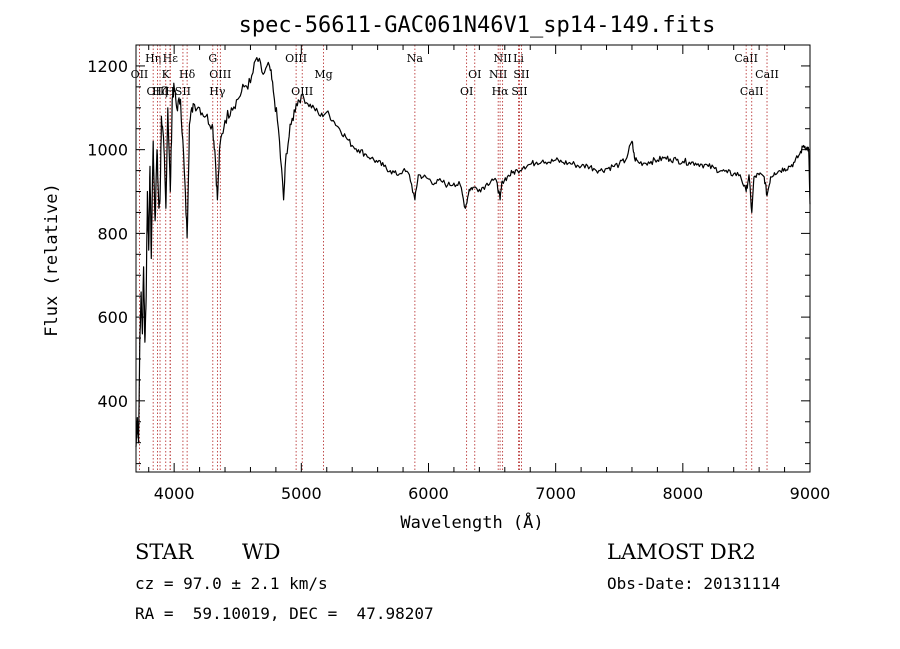 The width and height of the screenshot is (900, 649). Describe the element at coordinates (231, 583) in the screenshot. I see `redshift-cz: cz = 97.0 ± 2.1 km/s` at that location.